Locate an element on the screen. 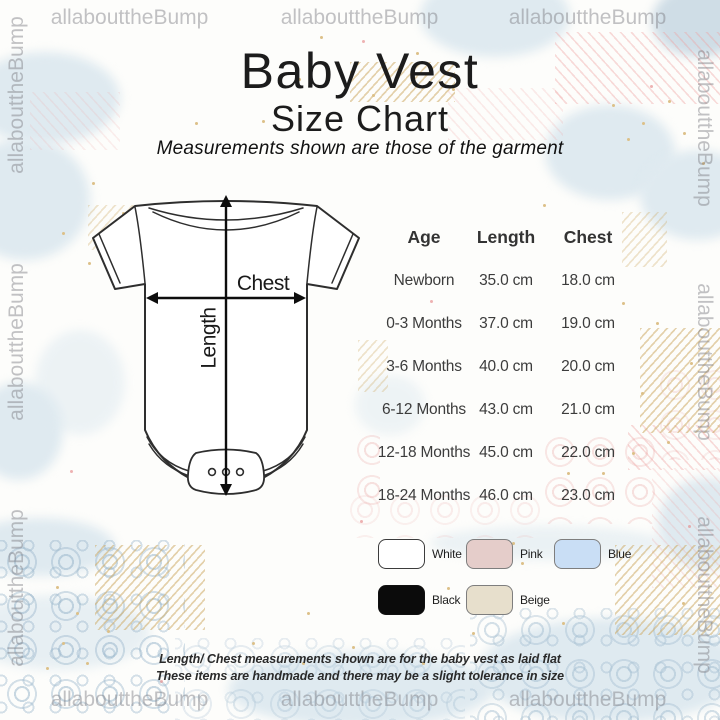 This screenshot has width=720, height=720. beige-color-chip is located at coordinates (489, 599).